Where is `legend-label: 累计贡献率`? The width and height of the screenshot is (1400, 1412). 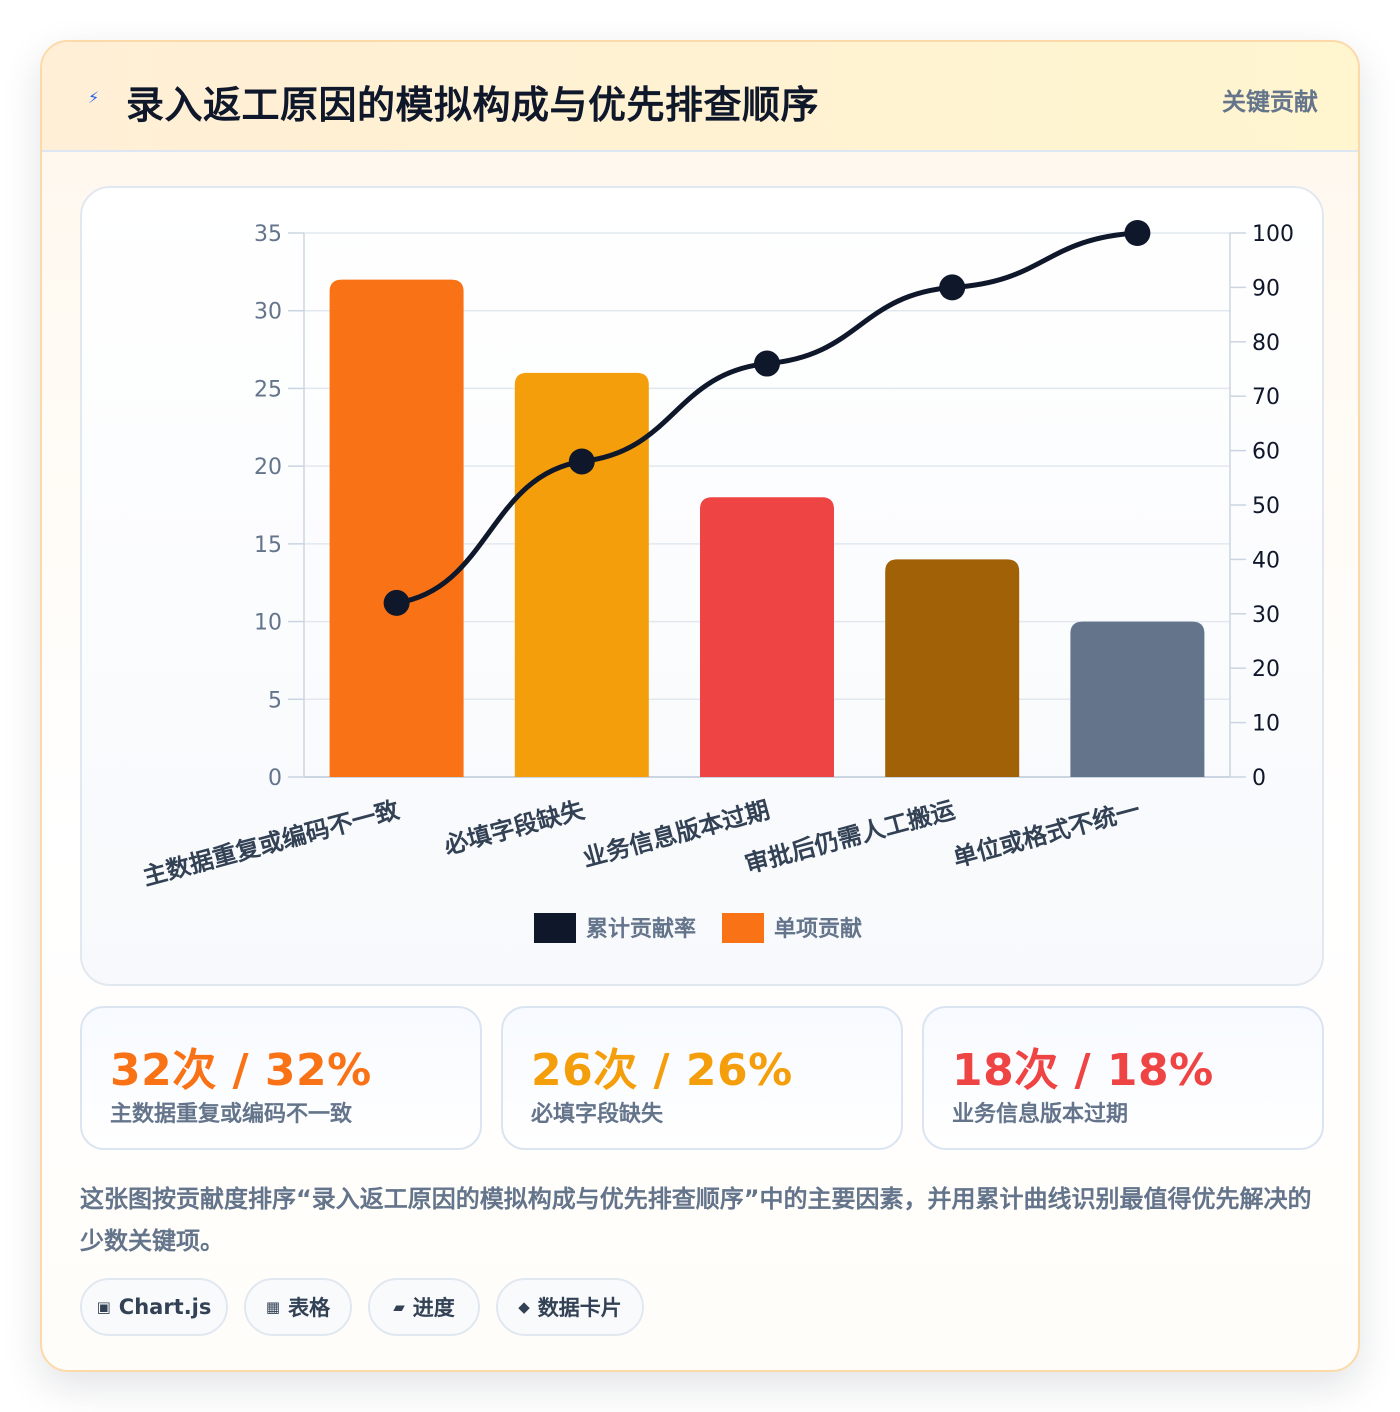
legend-label: 累计贡献率 is located at coordinates (641, 929).